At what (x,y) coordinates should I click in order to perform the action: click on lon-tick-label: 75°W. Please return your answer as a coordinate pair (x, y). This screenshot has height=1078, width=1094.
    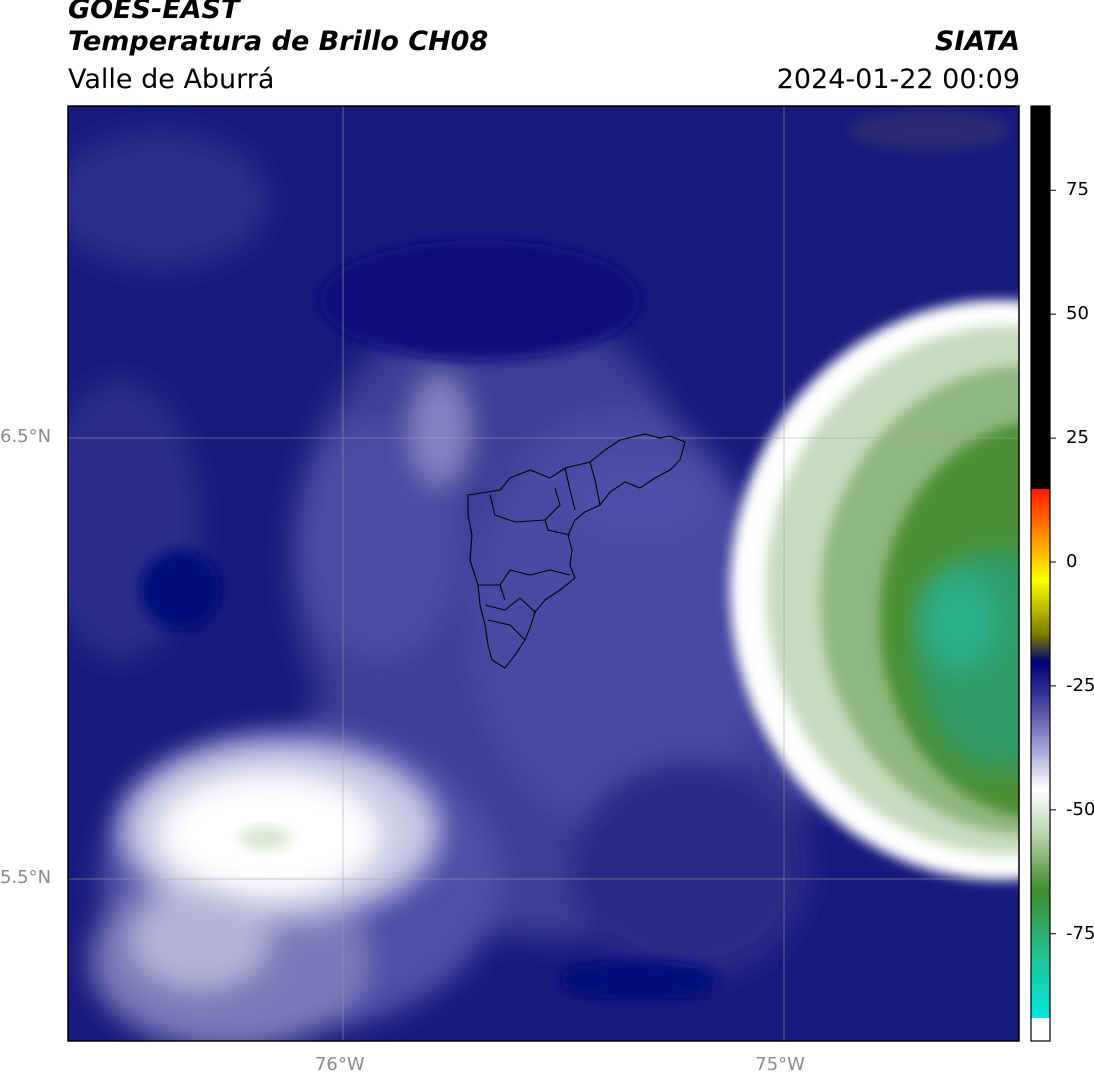
    Looking at the image, I should click on (780, 1064).